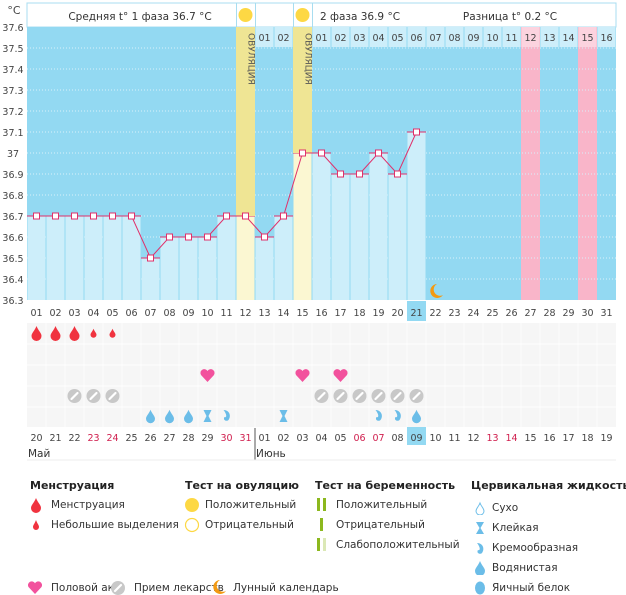 This screenshot has height=595, width=626. I want to click on y-tick-label: 37.2, so click(12, 112).